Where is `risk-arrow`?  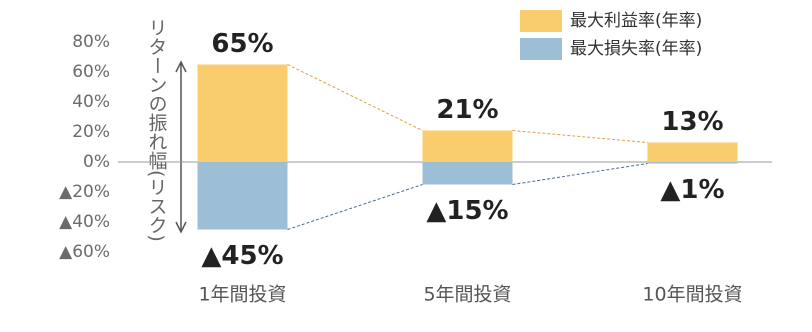
risk-arrow is located at coordinates (181, 147).